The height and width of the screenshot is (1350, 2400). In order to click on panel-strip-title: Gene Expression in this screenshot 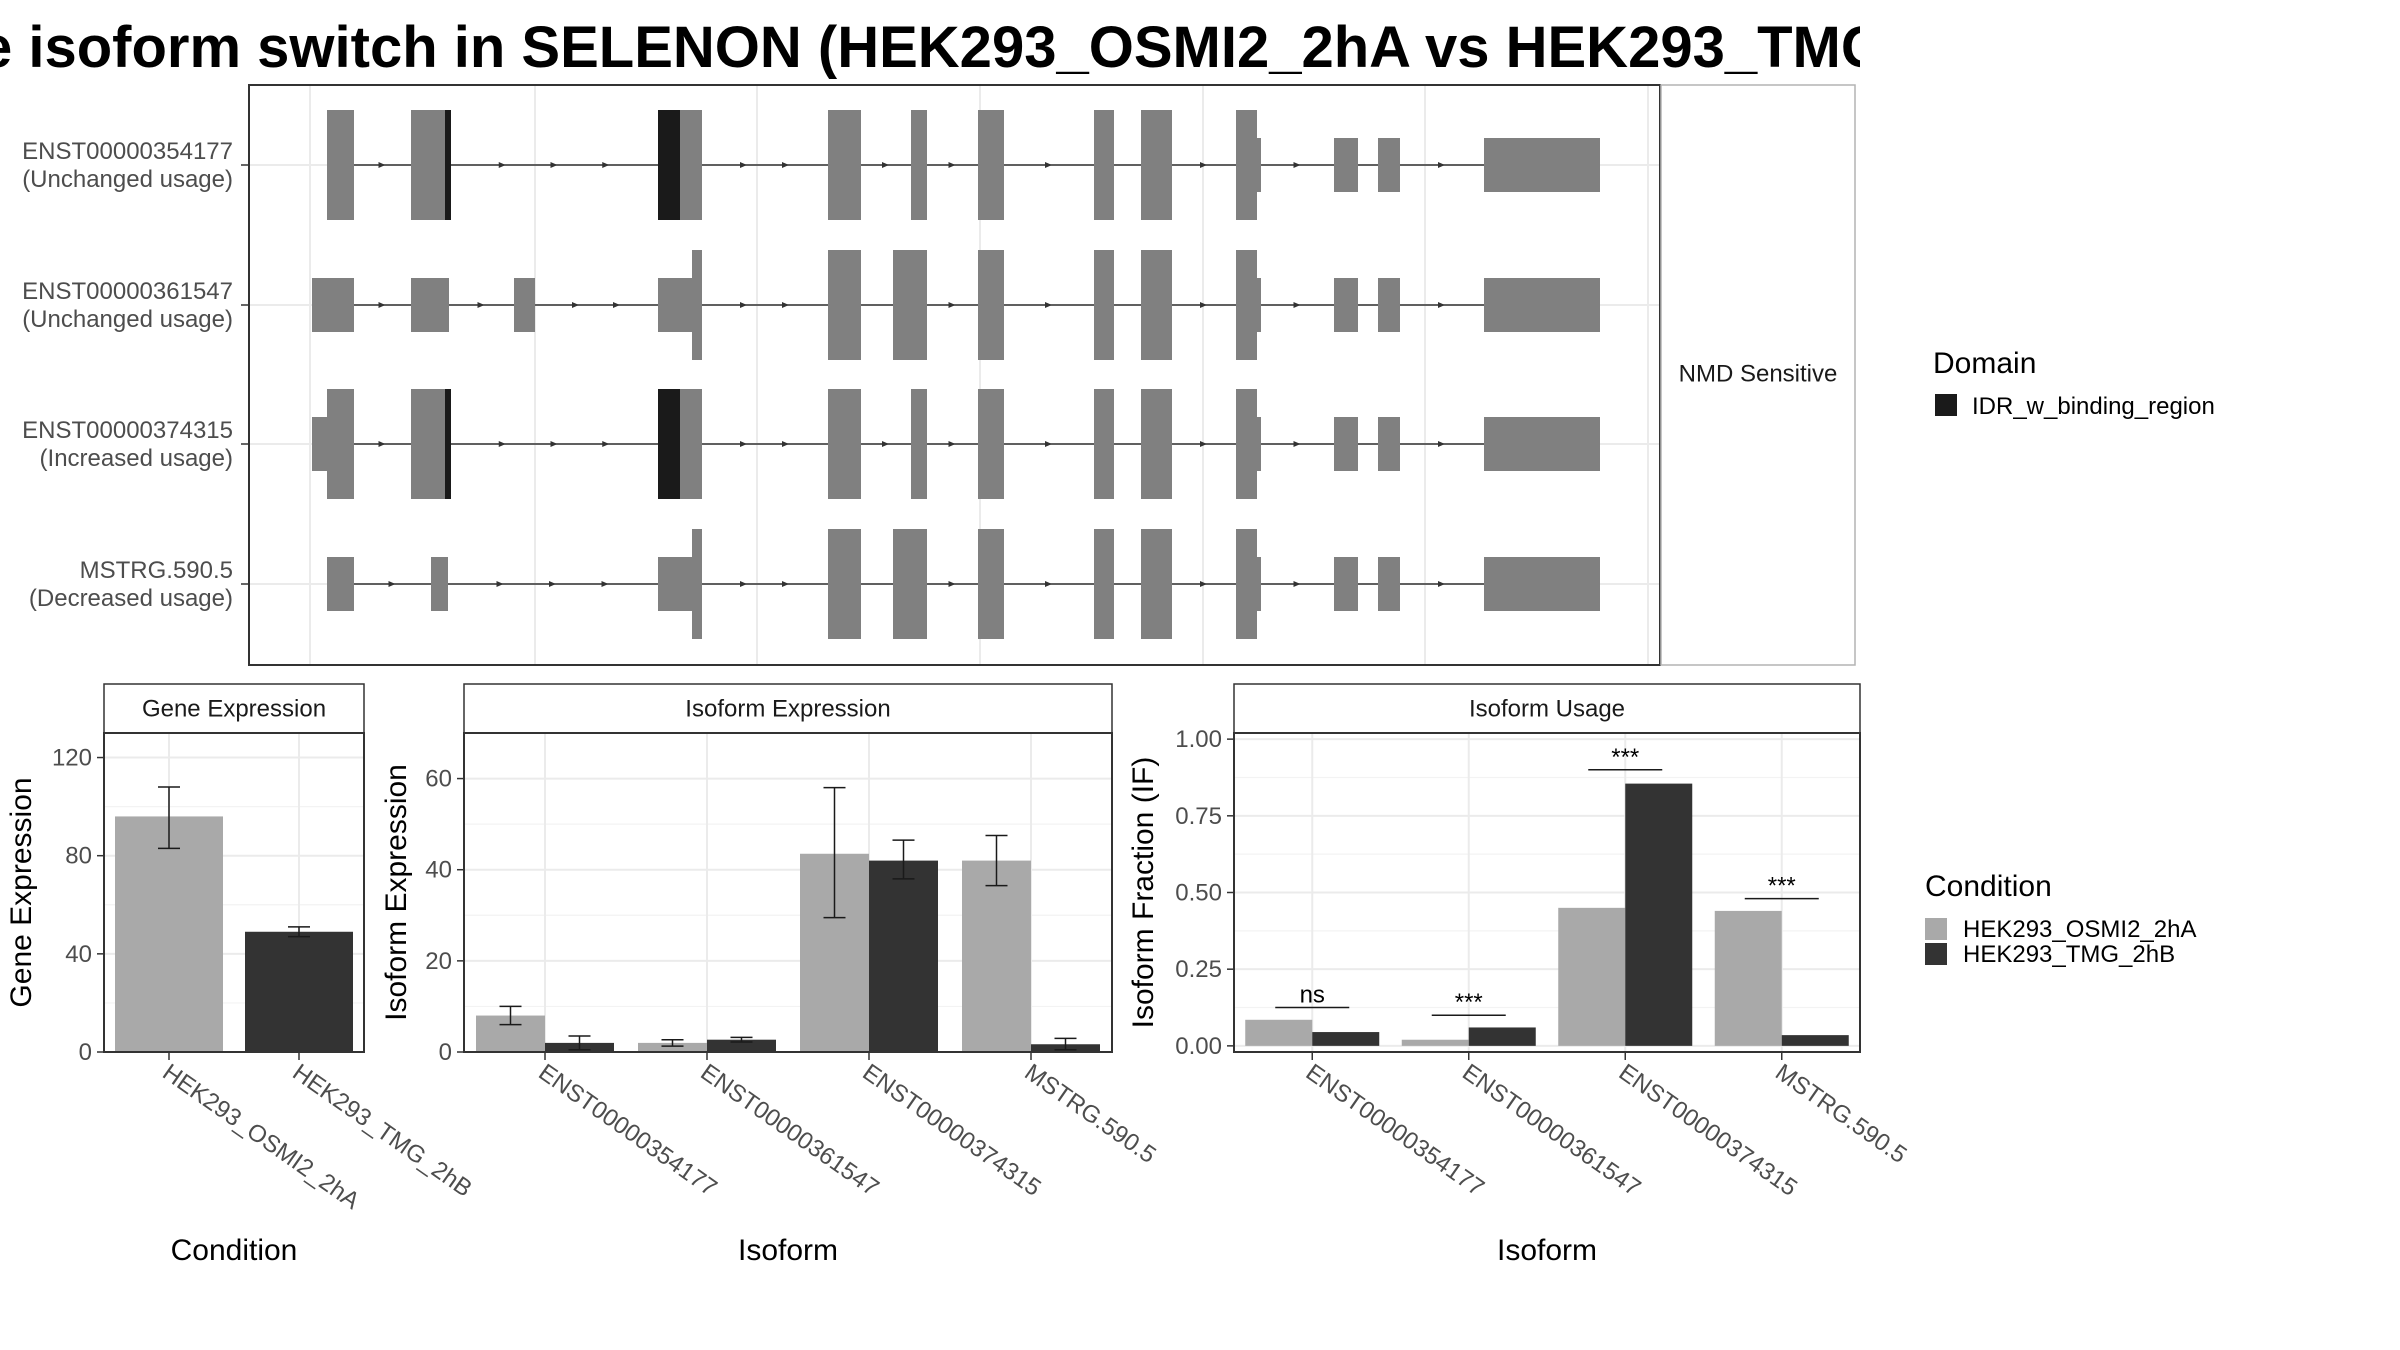, I will do `click(234, 709)`.